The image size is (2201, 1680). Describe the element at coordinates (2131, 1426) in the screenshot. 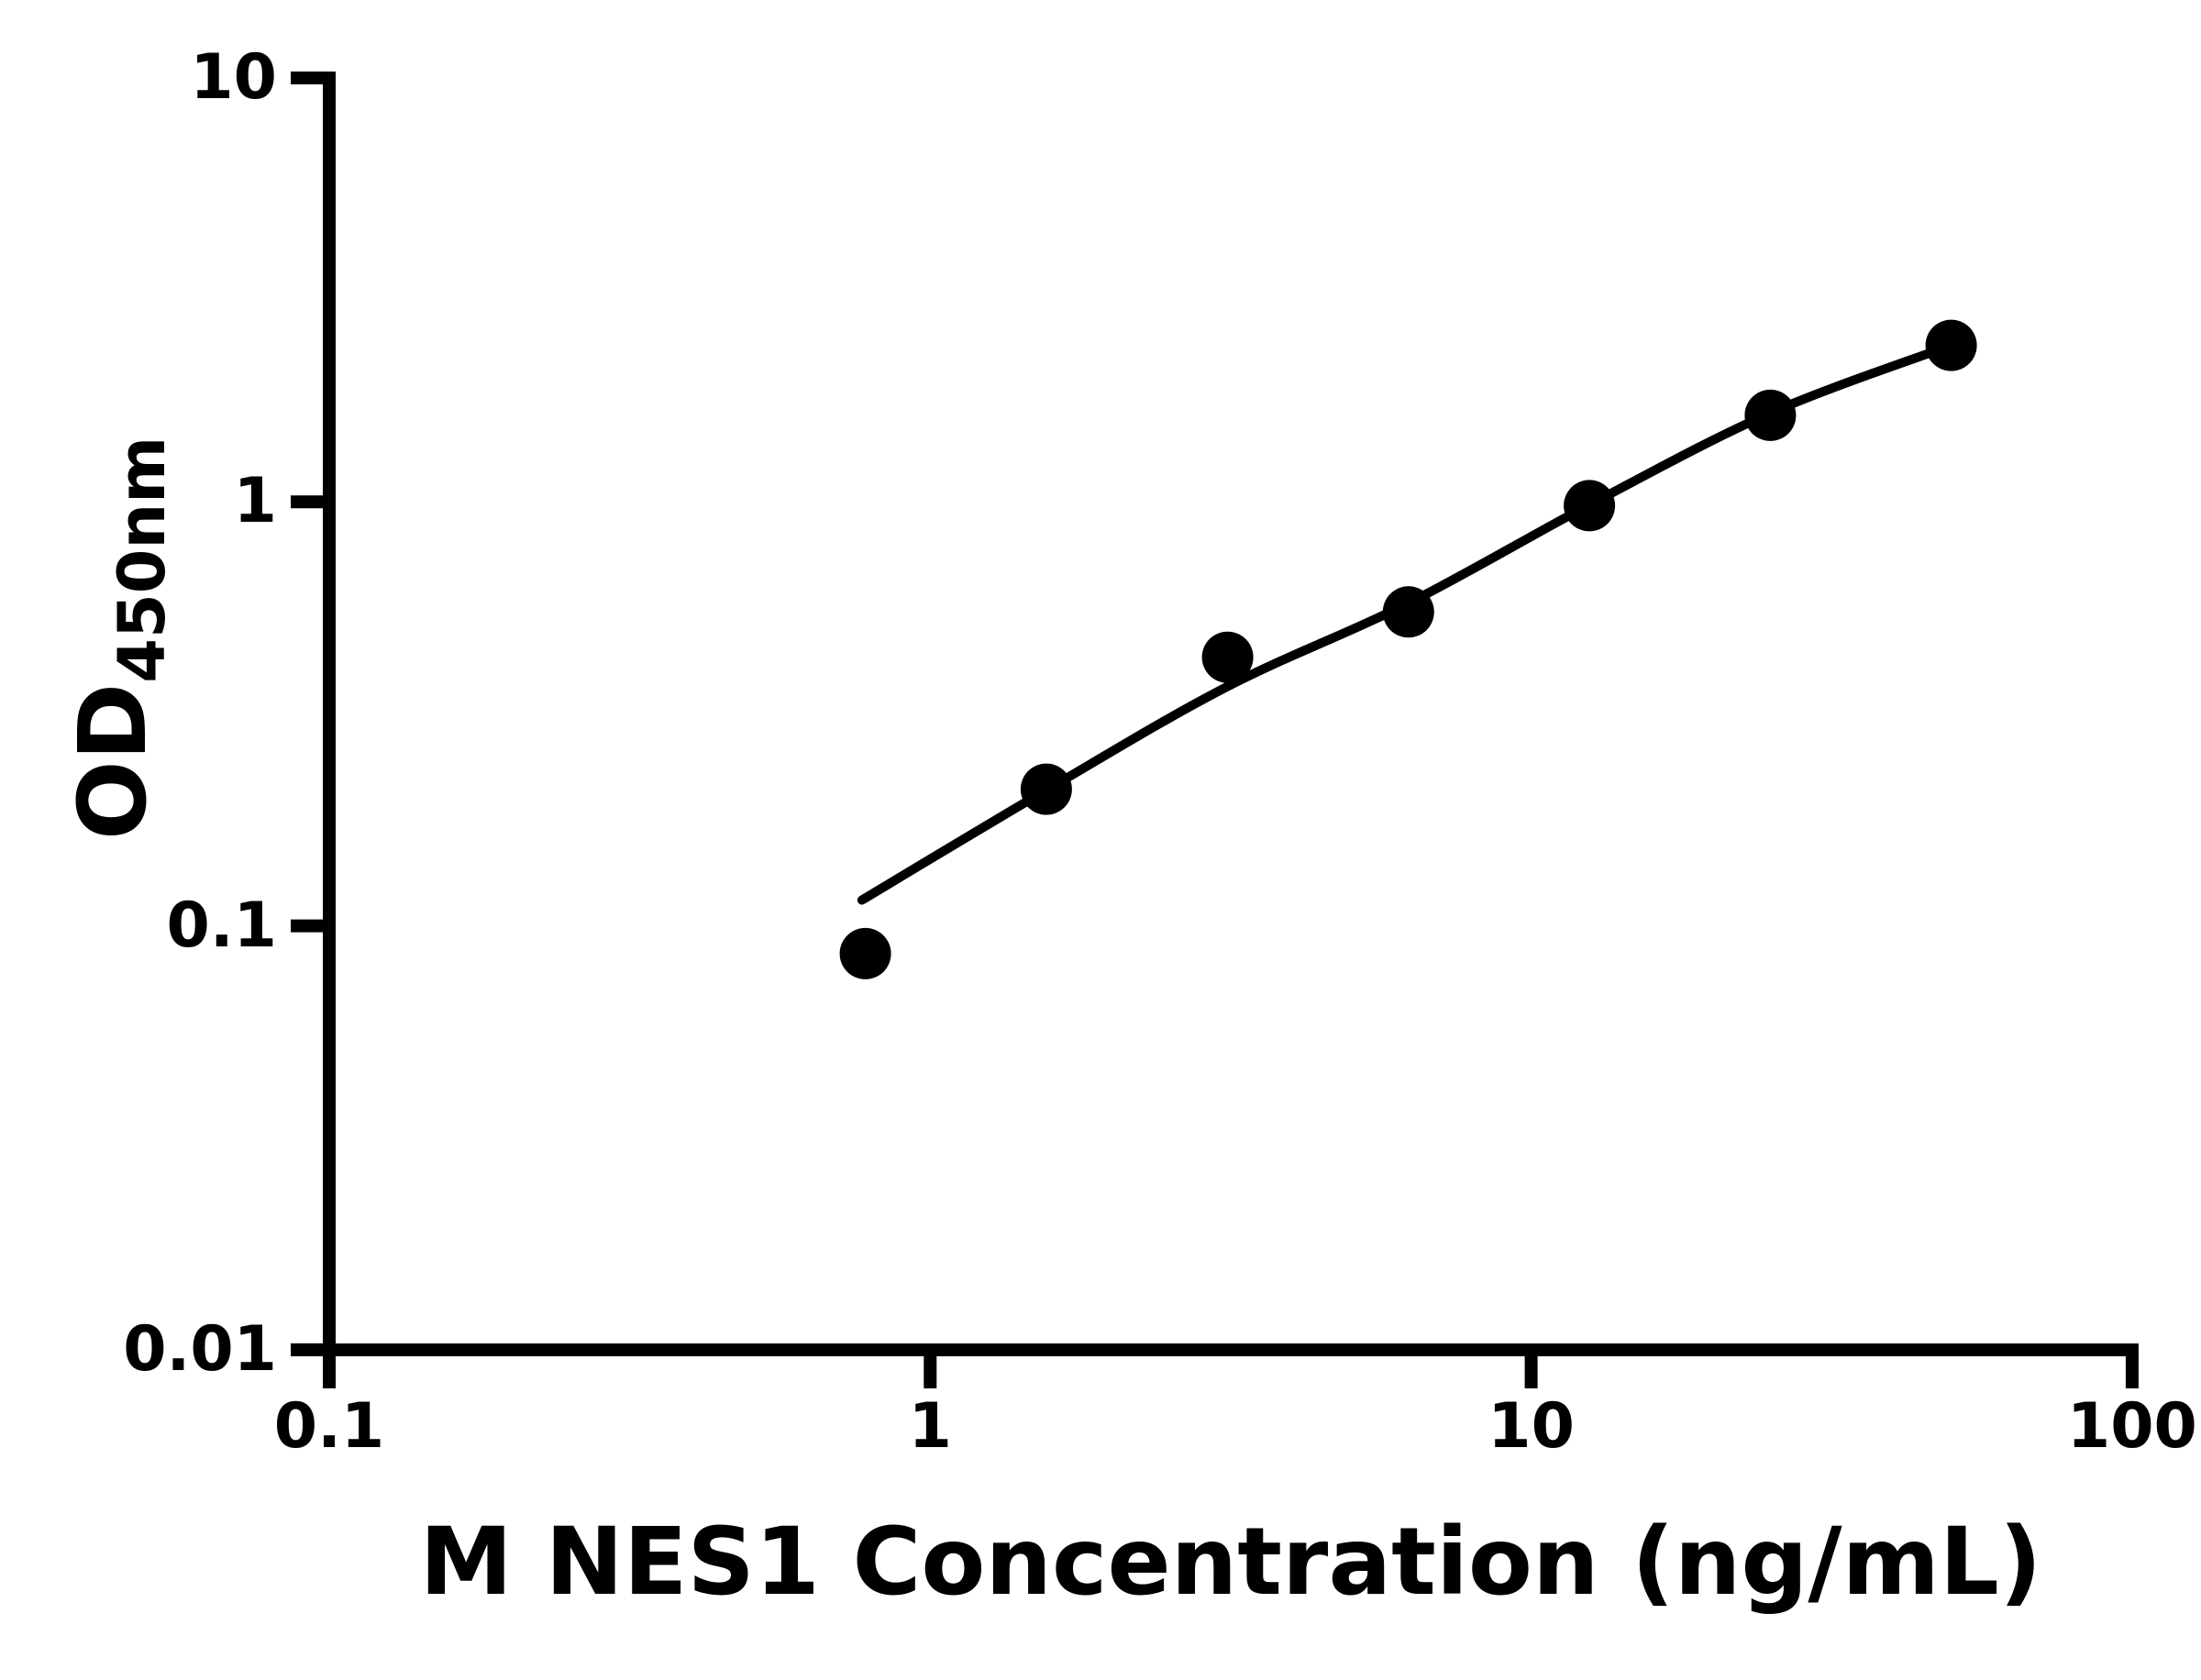

I see `x-tick-label: 100` at that location.